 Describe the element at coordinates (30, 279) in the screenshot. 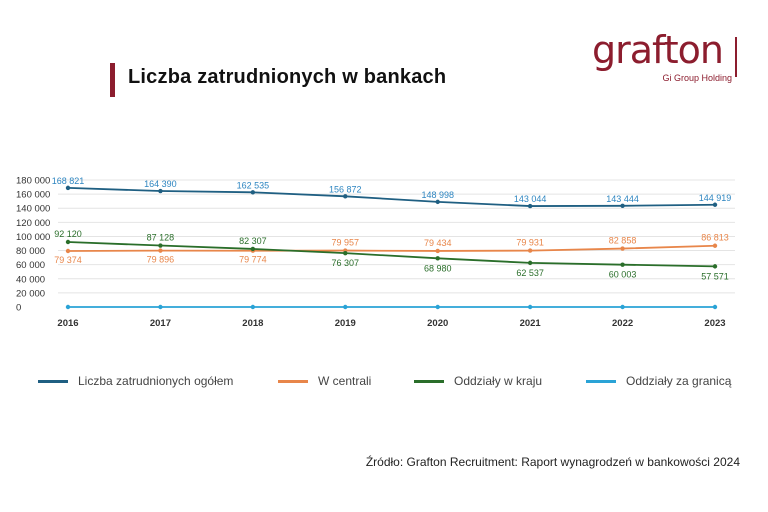

I see `y-tick-label: 40 000` at that location.